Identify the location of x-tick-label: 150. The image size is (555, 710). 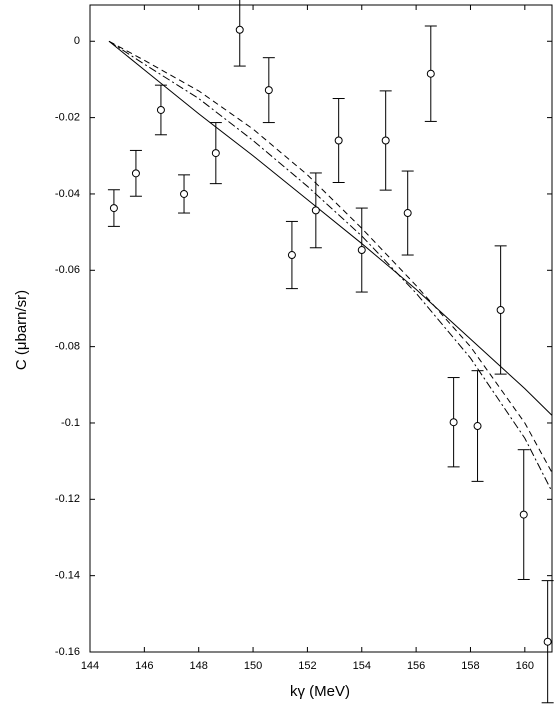
(253, 666).